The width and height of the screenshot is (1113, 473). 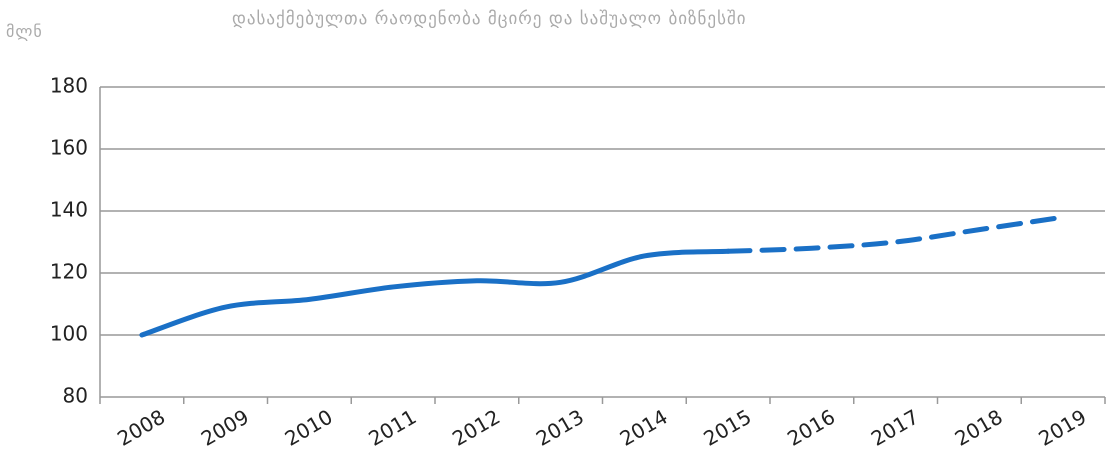 What do you see at coordinates (225, 428) in the screenshot?
I see `x-tick-label: 2009` at bounding box center [225, 428].